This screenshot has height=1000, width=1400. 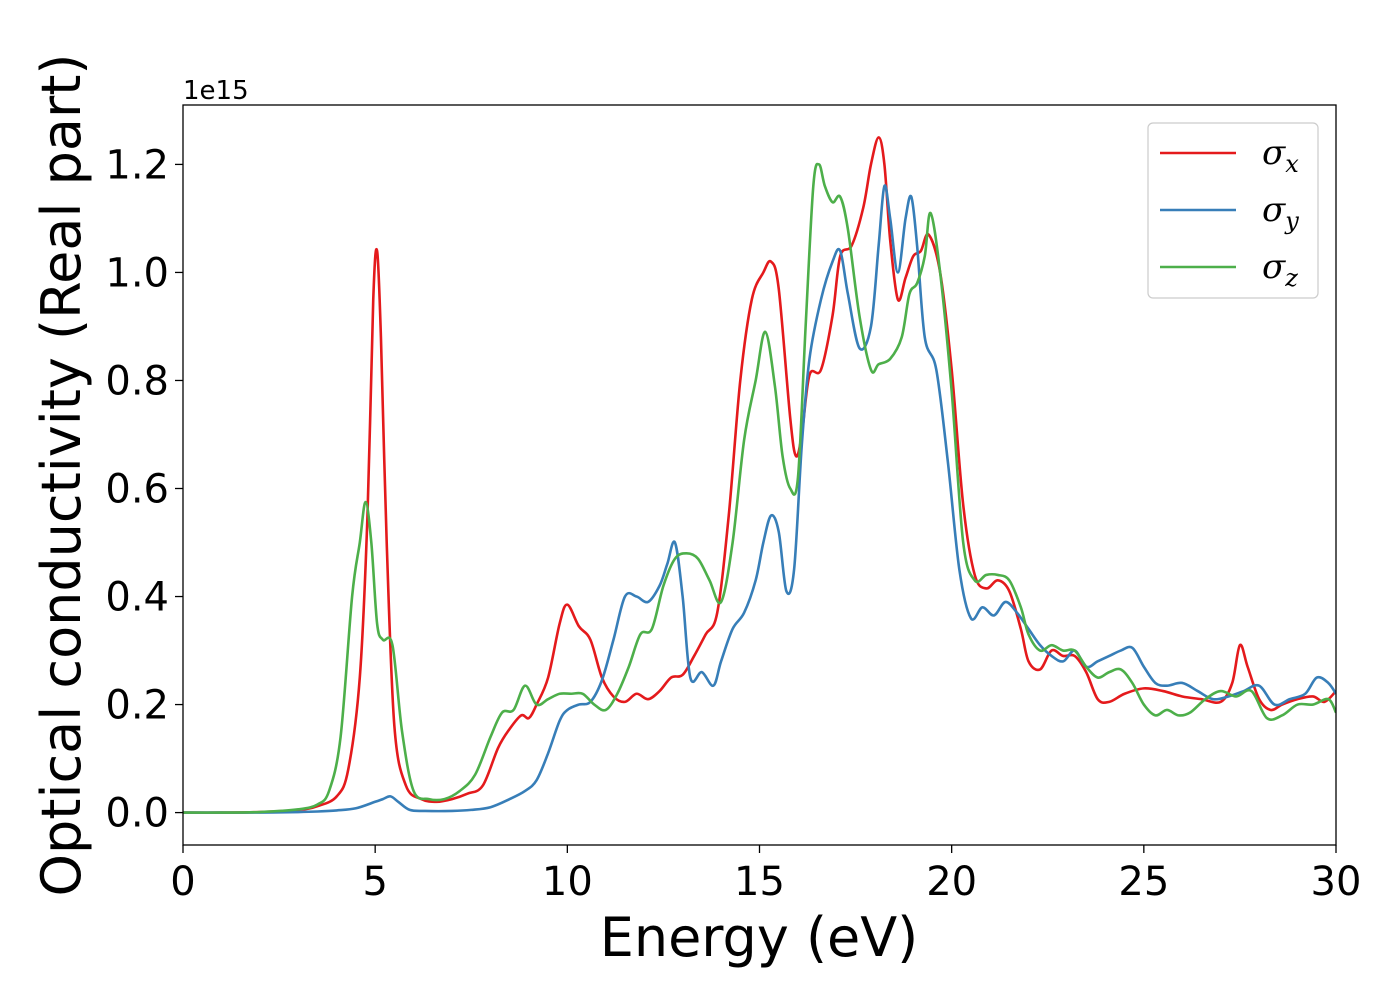 What do you see at coordinates (137, 273) in the screenshot?
I see `y-tick-label: 1.0` at bounding box center [137, 273].